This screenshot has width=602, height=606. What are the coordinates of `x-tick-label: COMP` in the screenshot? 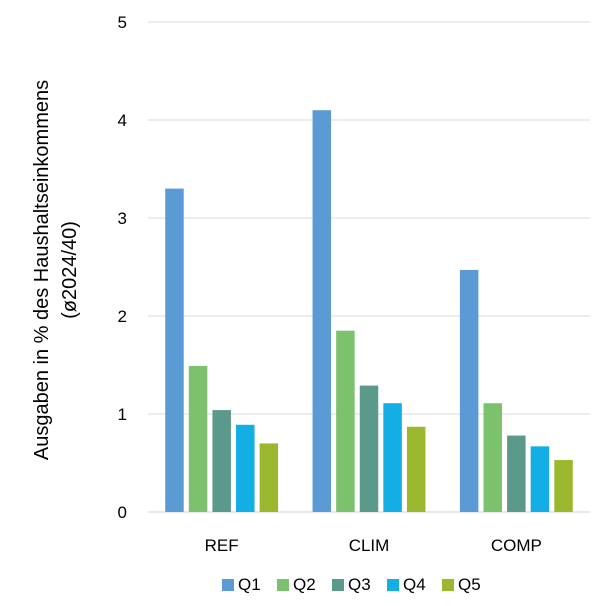 It's located at (516, 545).